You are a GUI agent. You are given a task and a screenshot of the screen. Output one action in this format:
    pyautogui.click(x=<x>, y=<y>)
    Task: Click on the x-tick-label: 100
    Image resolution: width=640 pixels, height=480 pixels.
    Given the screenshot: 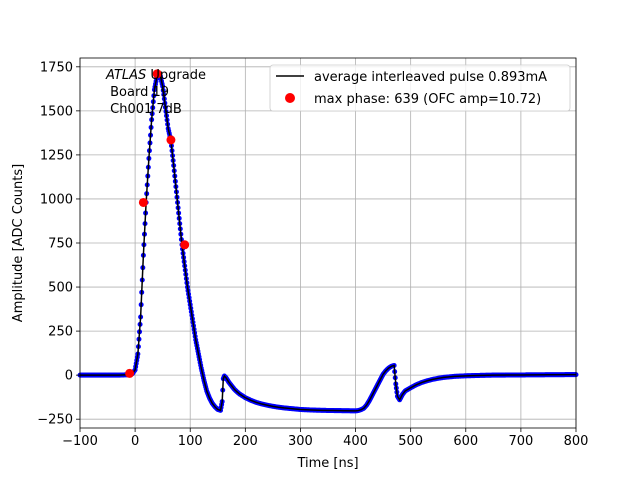 What is the action you would take?
    pyautogui.click(x=190, y=441)
    